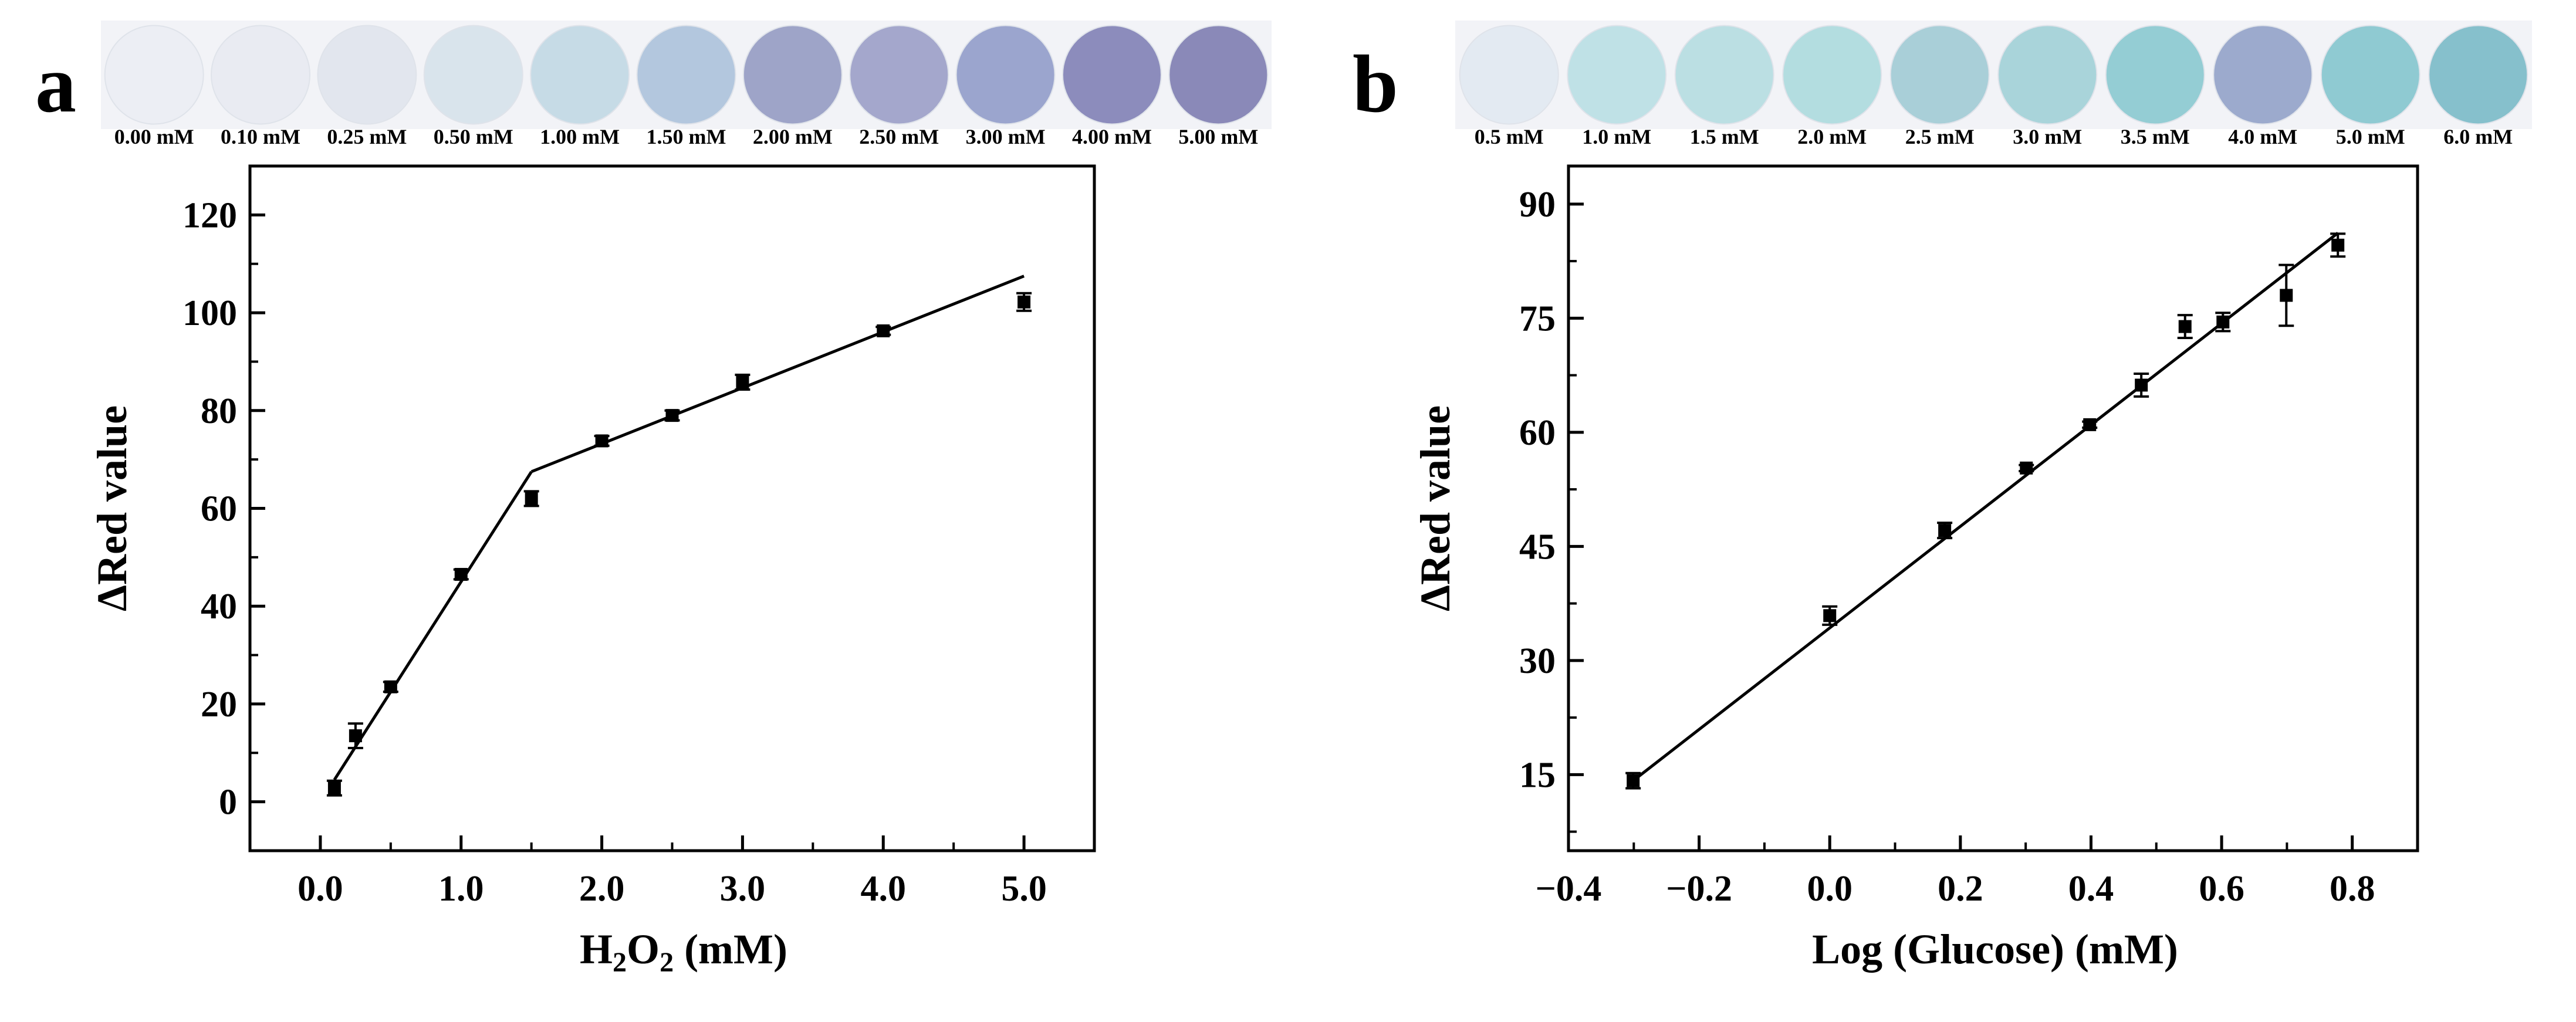 The image size is (2576, 1022). I want to click on well-label: 4.00 mM, so click(1112, 136).